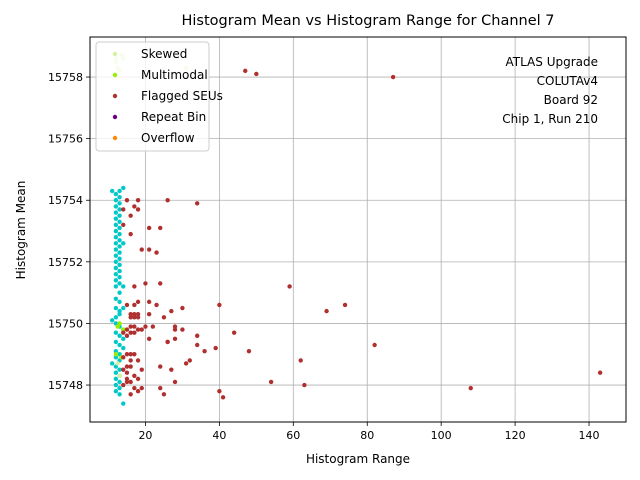  Describe the element at coordinates (119, 323) in the screenshot. I see `point-multimodal` at that location.